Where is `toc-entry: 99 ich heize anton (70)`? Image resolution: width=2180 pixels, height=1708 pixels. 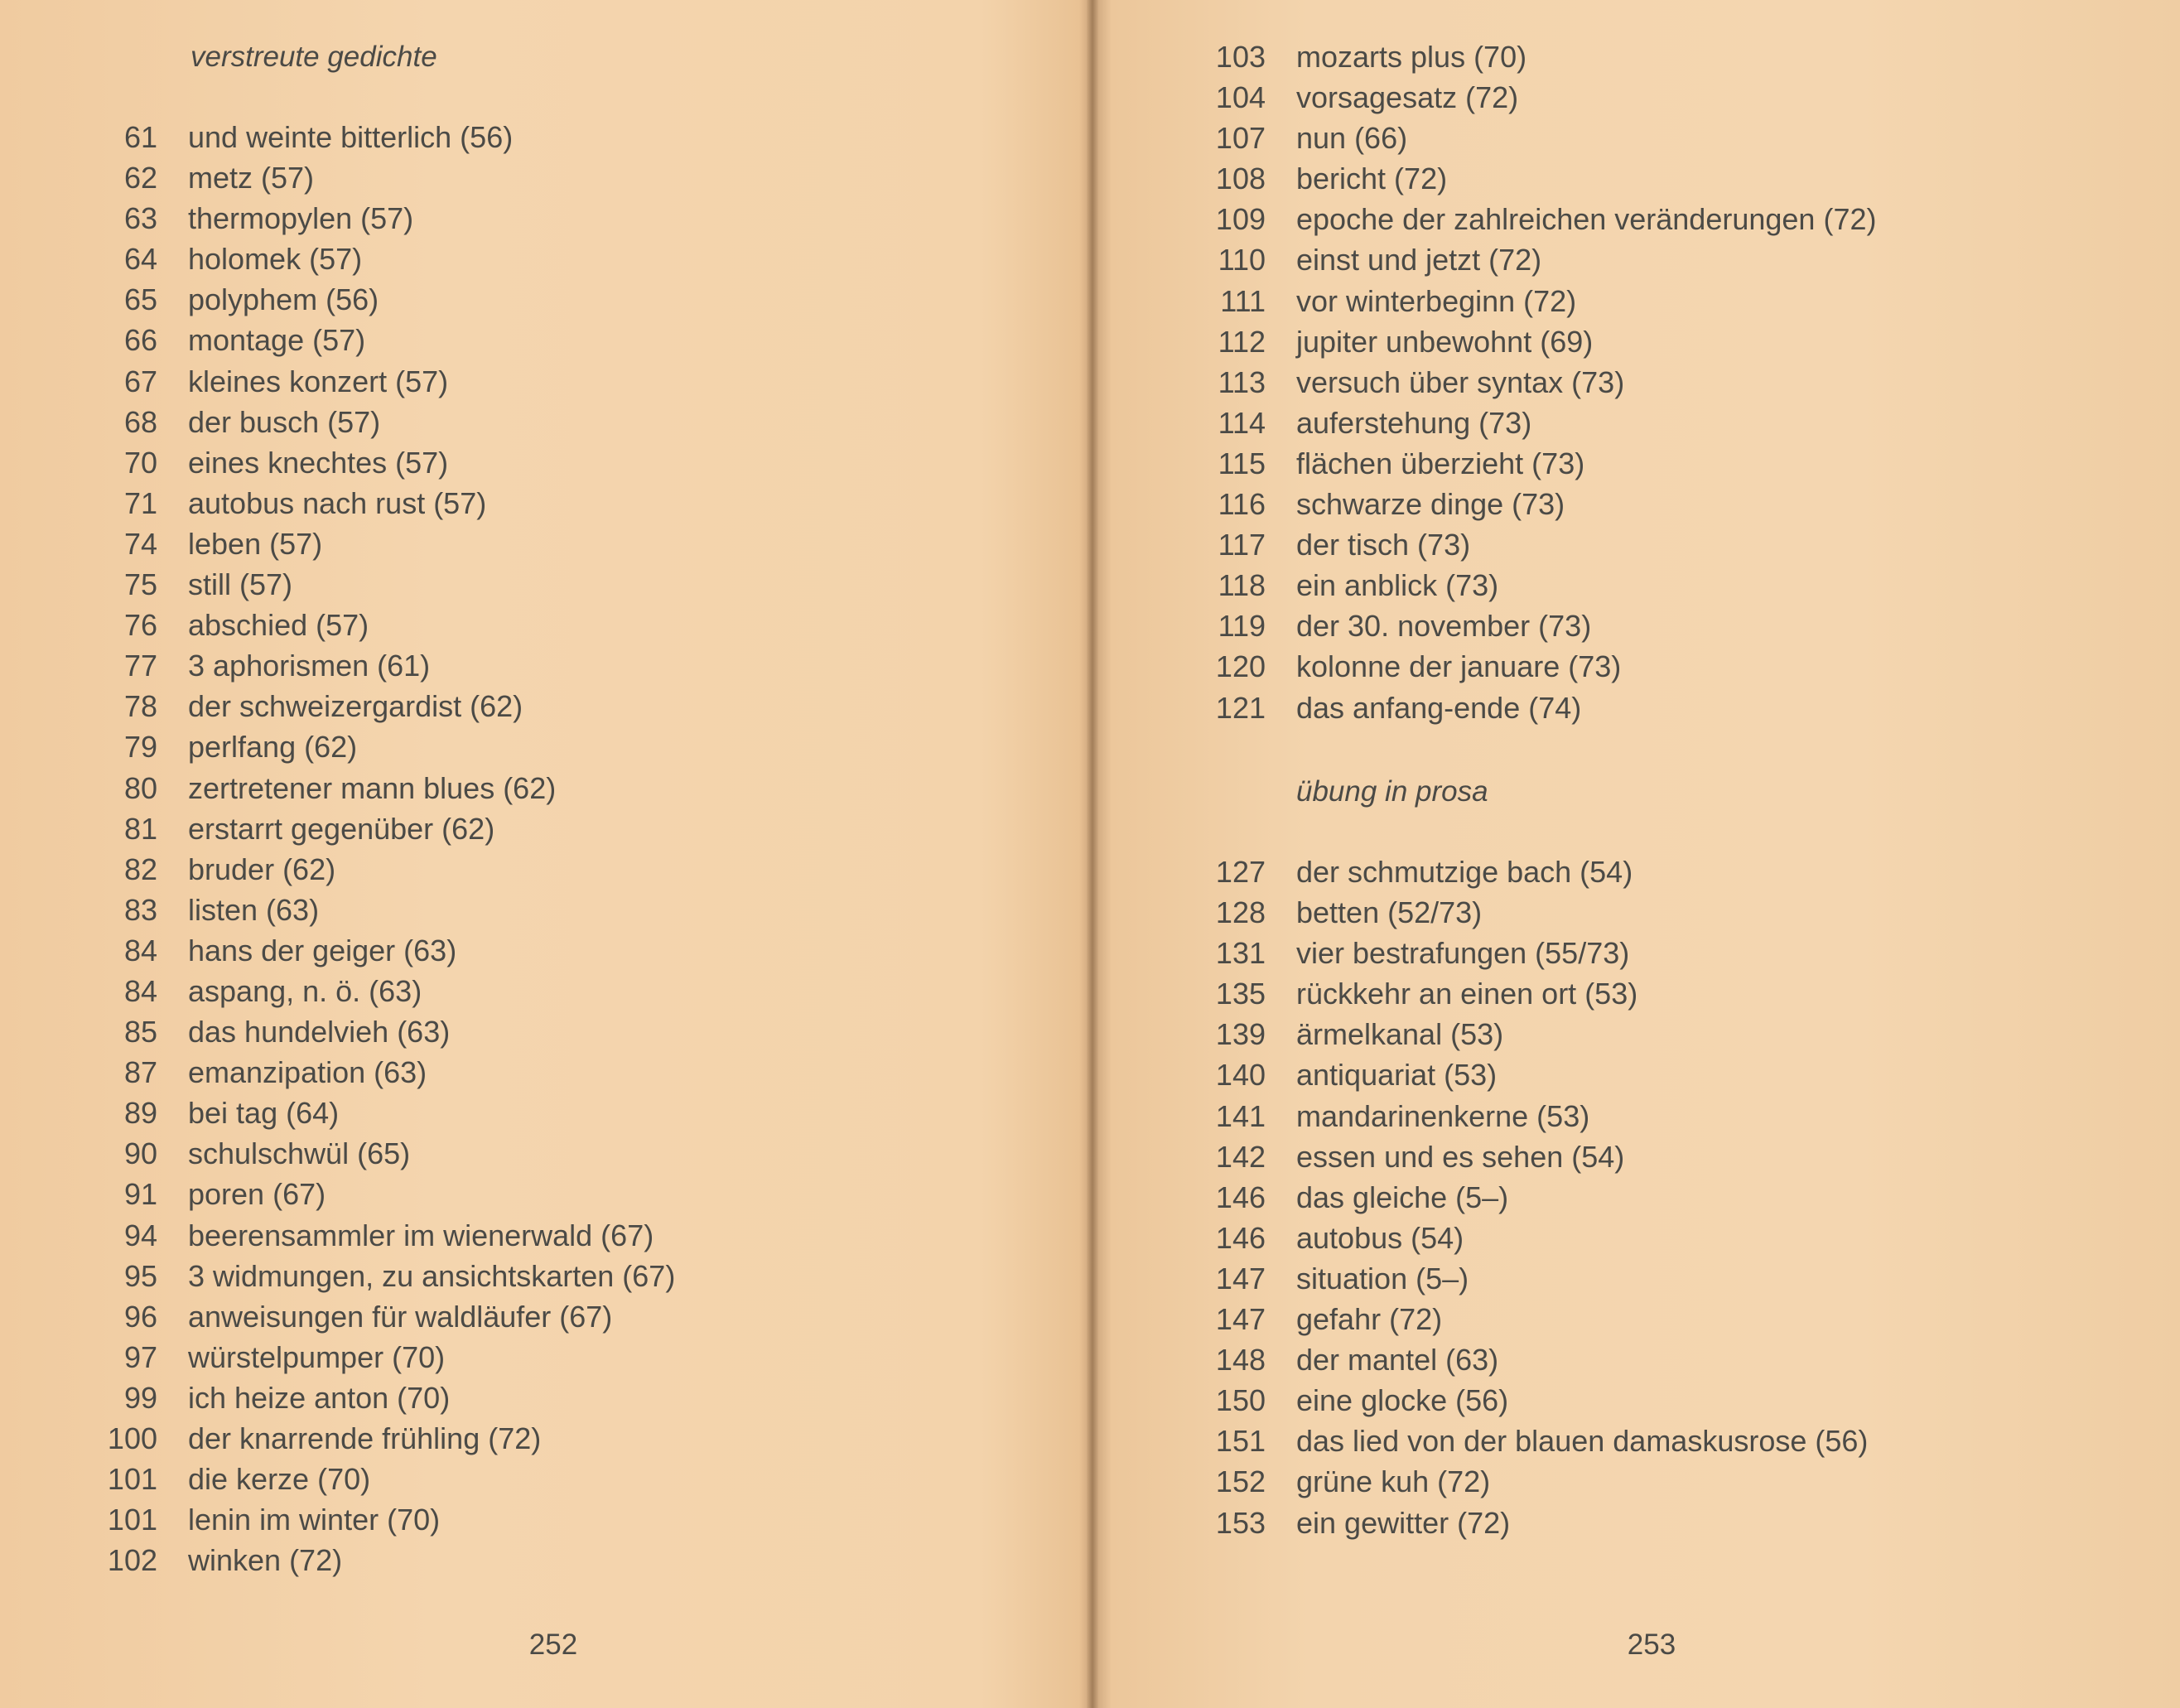
toc-entry: 99 ich heize anton (70) is located at coordinates (399, 1397).